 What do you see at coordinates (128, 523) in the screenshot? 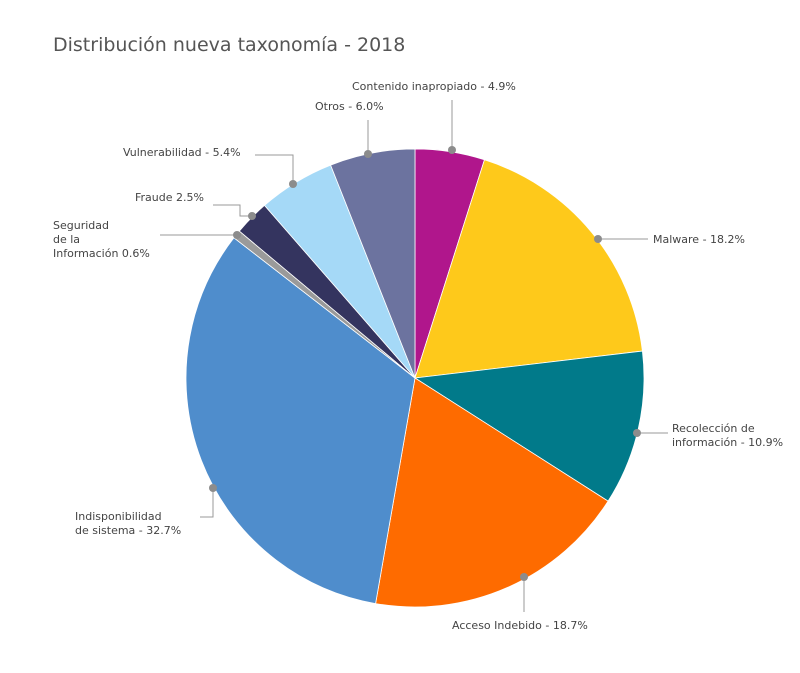
I see `data-label: Indisponibilidad de sistema - 32.7%` at bounding box center [128, 523].